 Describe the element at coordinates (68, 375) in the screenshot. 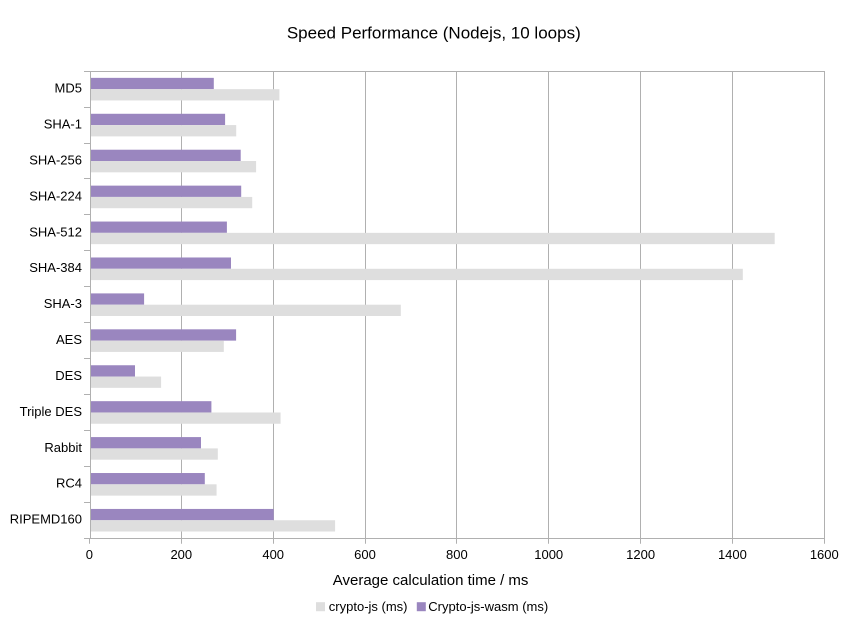

I see `svg-text: DES` at that location.